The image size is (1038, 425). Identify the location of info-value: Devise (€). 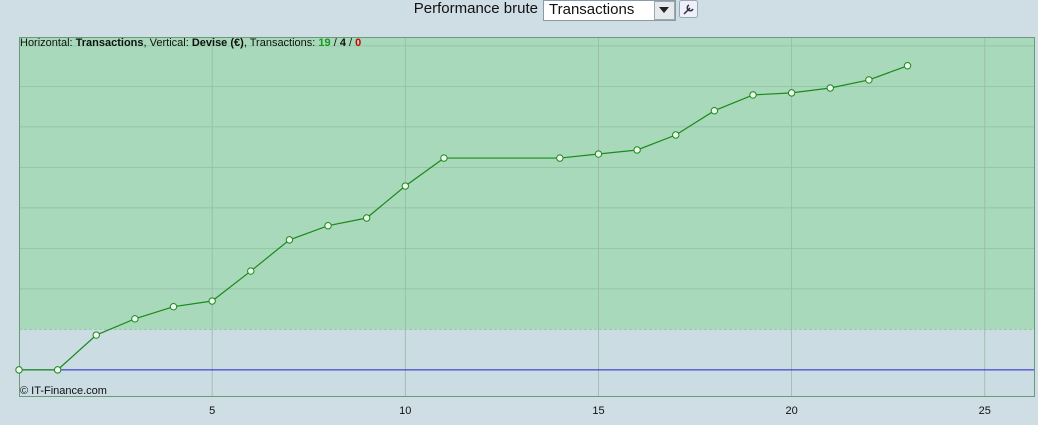
(218, 43).